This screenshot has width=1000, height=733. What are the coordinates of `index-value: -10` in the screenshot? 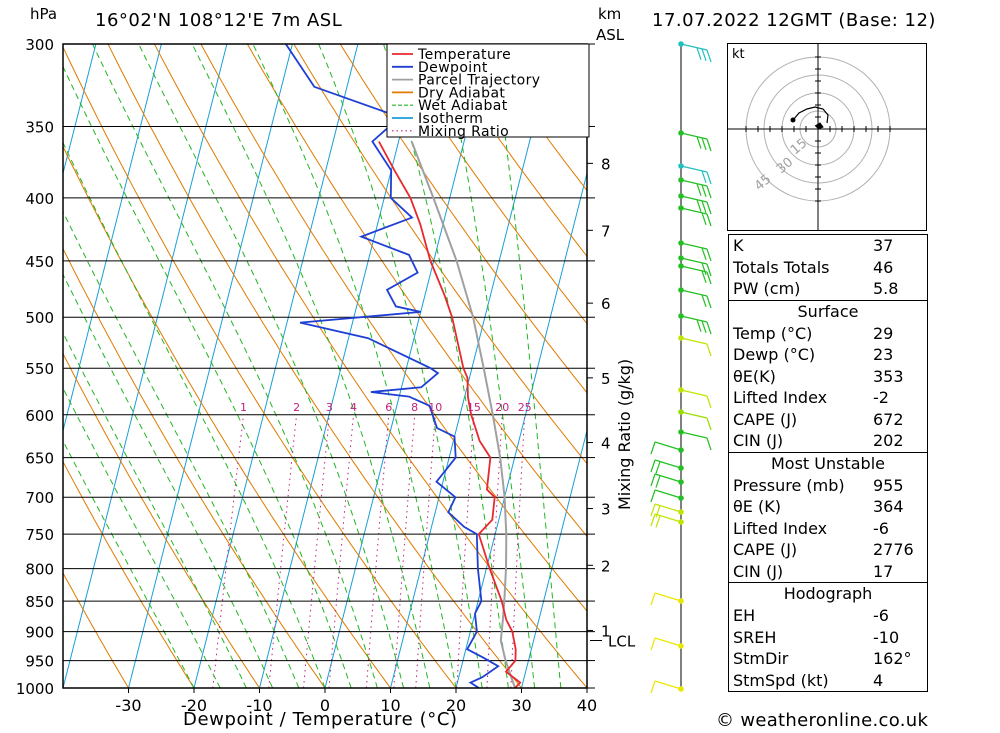 It's located at (886, 637).